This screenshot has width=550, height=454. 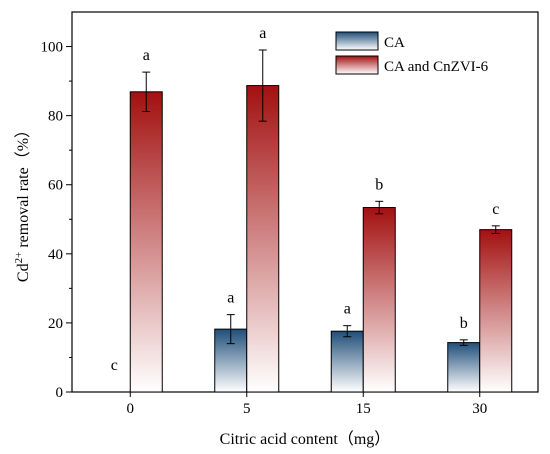 I want to click on y-axis-title-superscript: 2+, so click(x=19, y=258).